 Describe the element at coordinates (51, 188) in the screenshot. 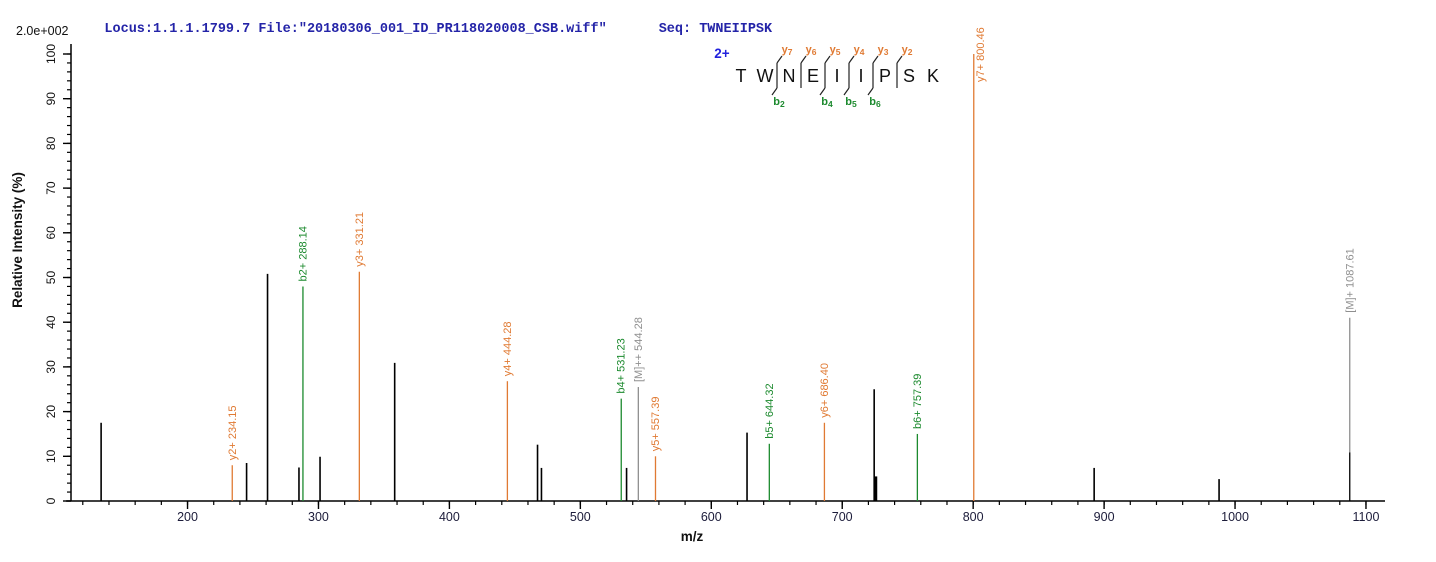

I see `y-tick-label: 70` at that location.